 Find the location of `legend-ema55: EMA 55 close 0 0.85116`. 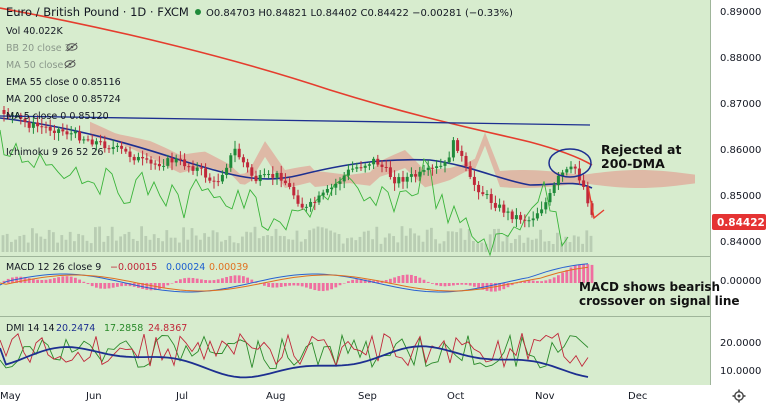

legend-ema55: EMA 55 close 0 0.85116 is located at coordinates (63, 82).